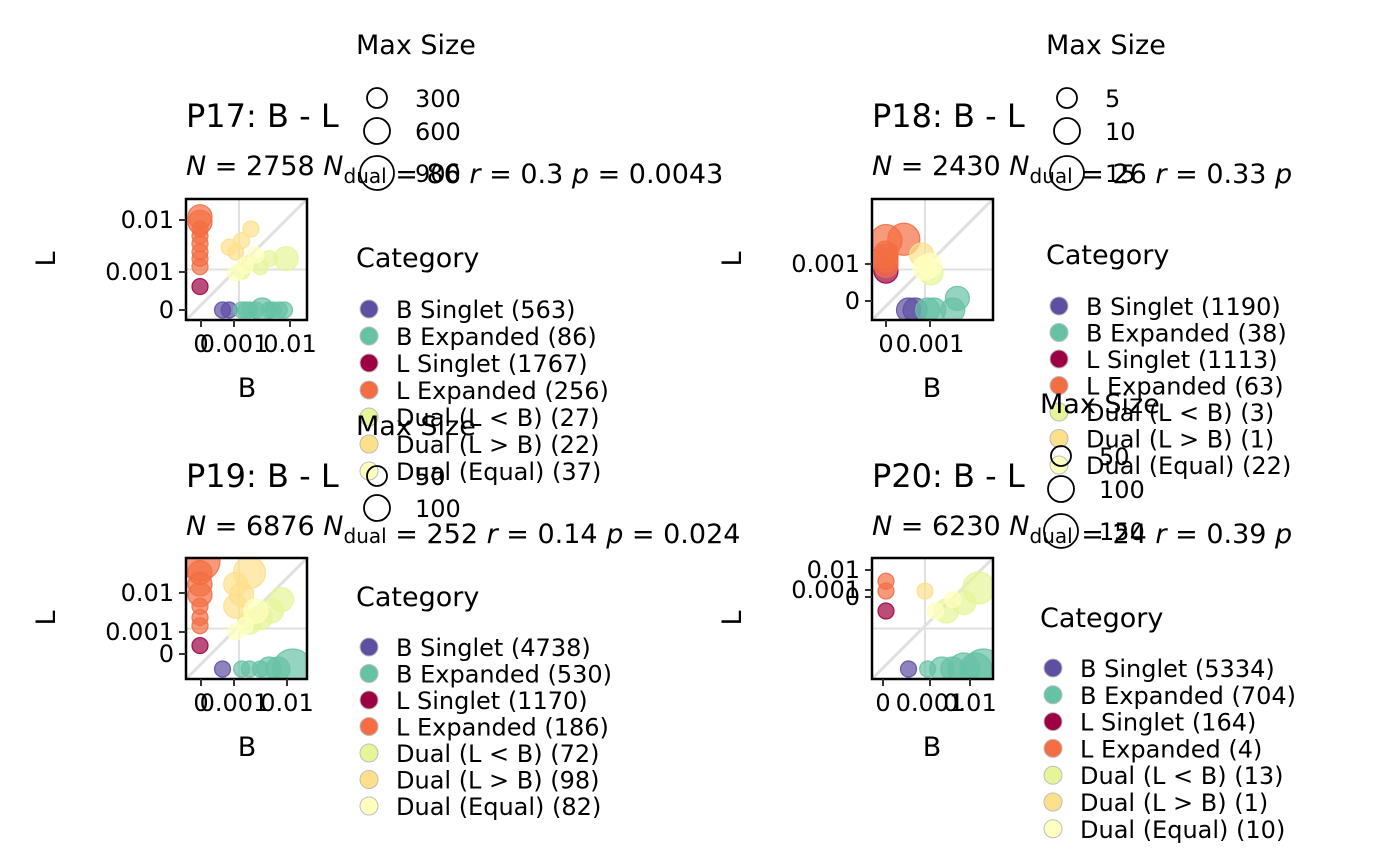 This screenshot has height=866, width=1400. Describe the element at coordinates (438, 132) in the screenshot. I see `size-legend-label: 600` at that location.